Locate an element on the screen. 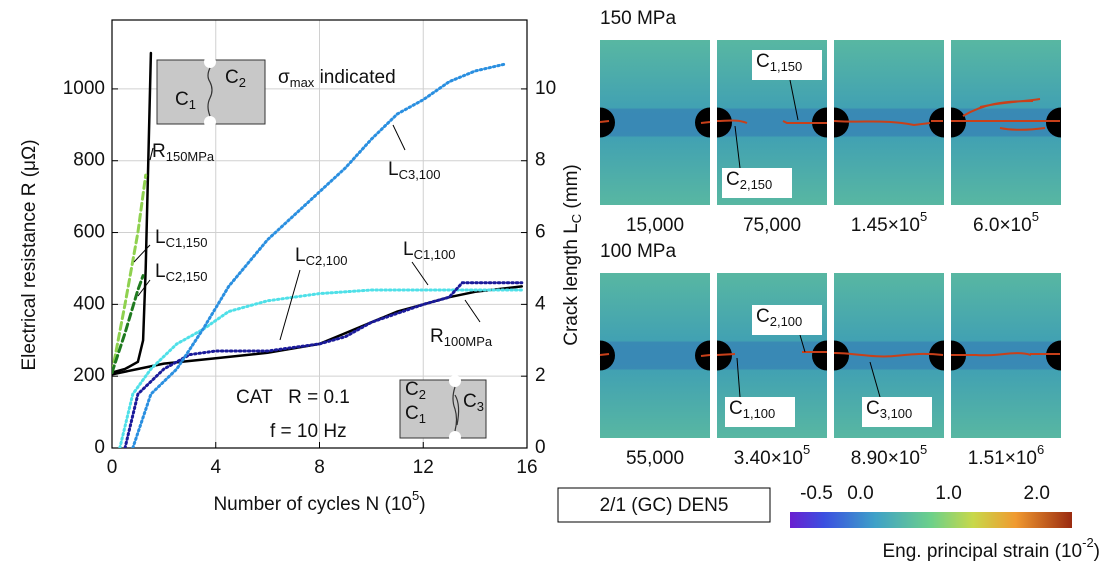 Image resolution: width=1113 pixels, height=567 pixels. series-label: R100MPa is located at coordinates (461, 337).